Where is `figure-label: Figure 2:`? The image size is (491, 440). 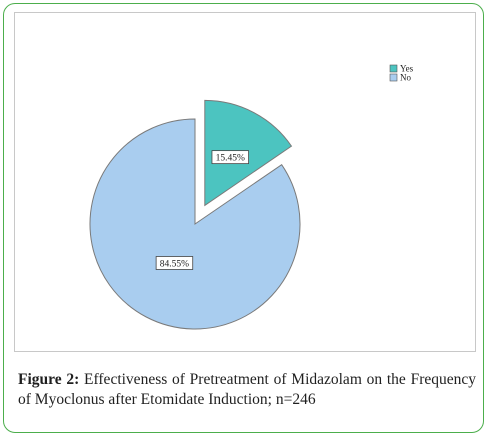 figure-label: Figure 2: is located at coordinates (49, 379).